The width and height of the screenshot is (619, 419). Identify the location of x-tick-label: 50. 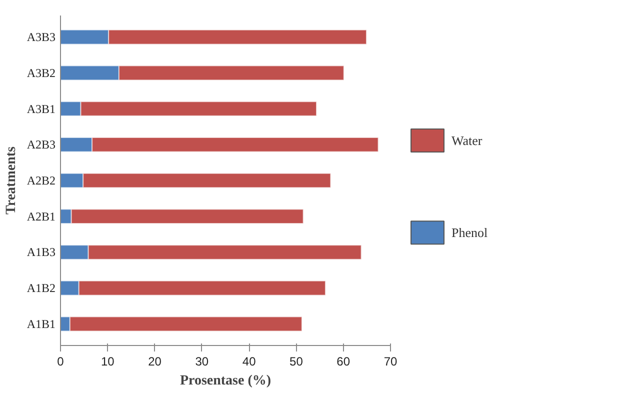
(297, 361).